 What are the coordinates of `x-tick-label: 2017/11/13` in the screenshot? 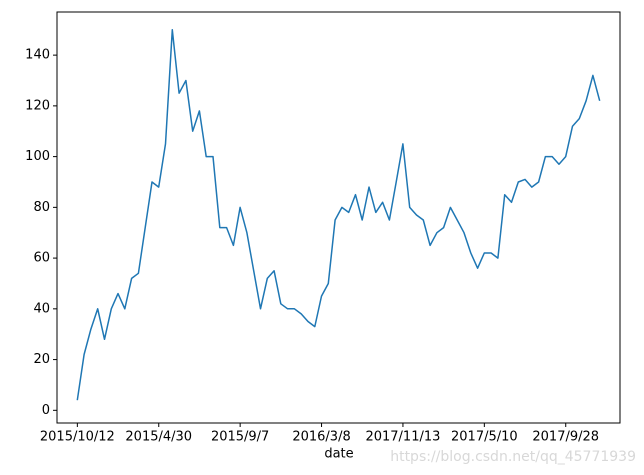 It's located at (402, 437).